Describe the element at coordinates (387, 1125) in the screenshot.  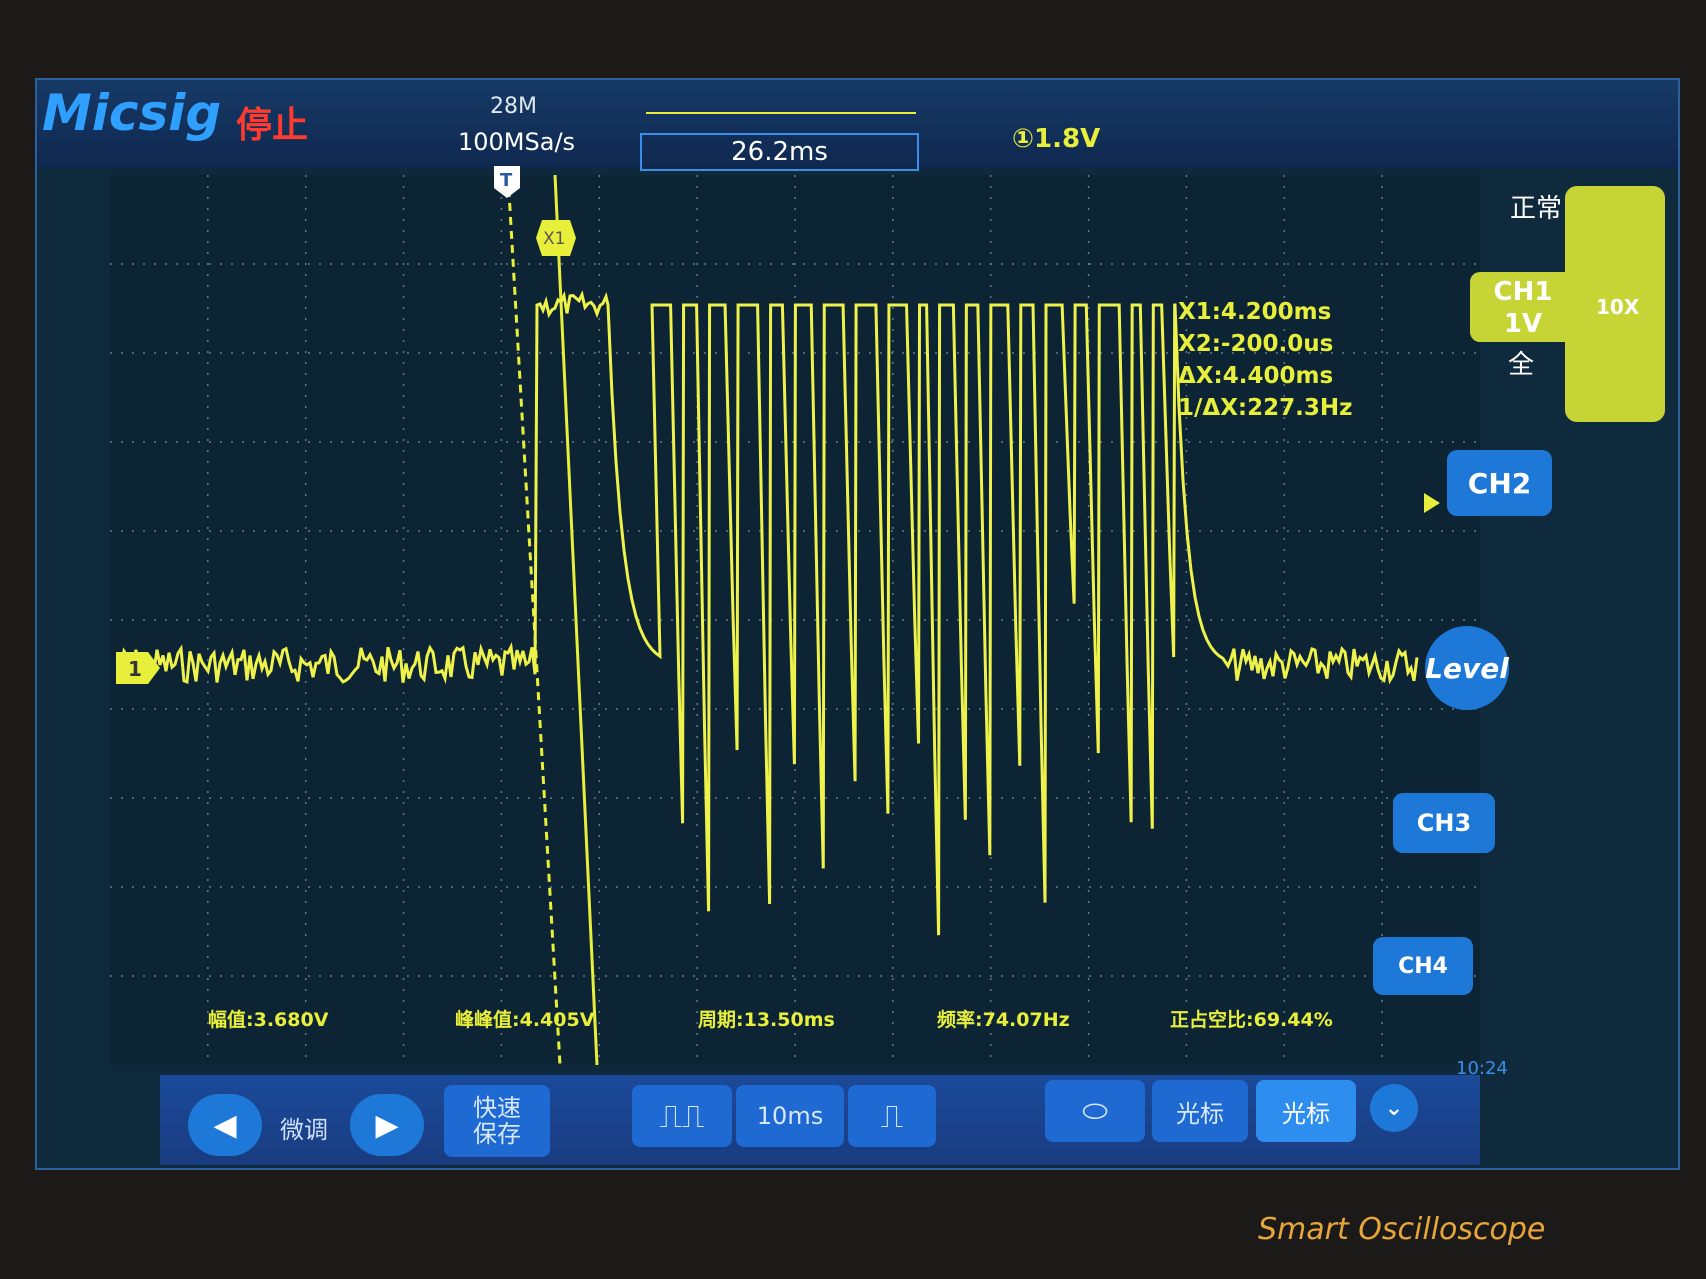
I see `next-button: ▶` at that location.